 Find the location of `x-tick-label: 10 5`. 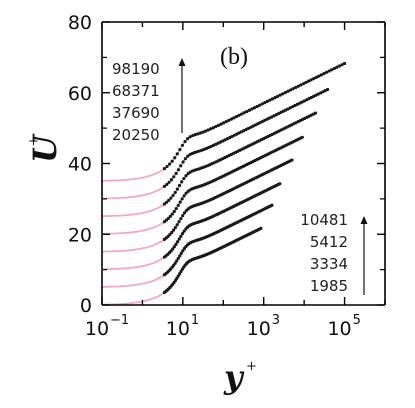

x-tick-label: 10 5 is located at coordinates (343, 326).